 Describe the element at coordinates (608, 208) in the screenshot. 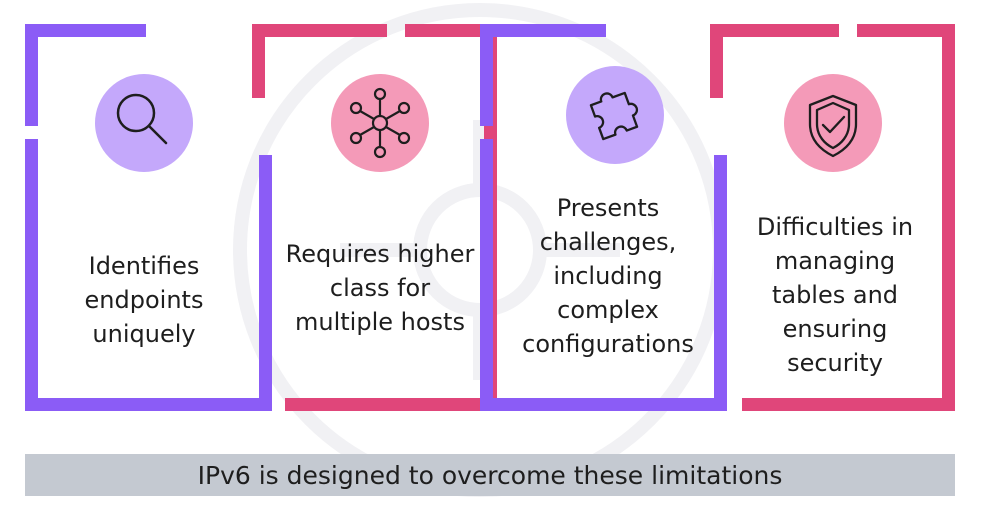

I see `card-3-line: Presents` at that location.